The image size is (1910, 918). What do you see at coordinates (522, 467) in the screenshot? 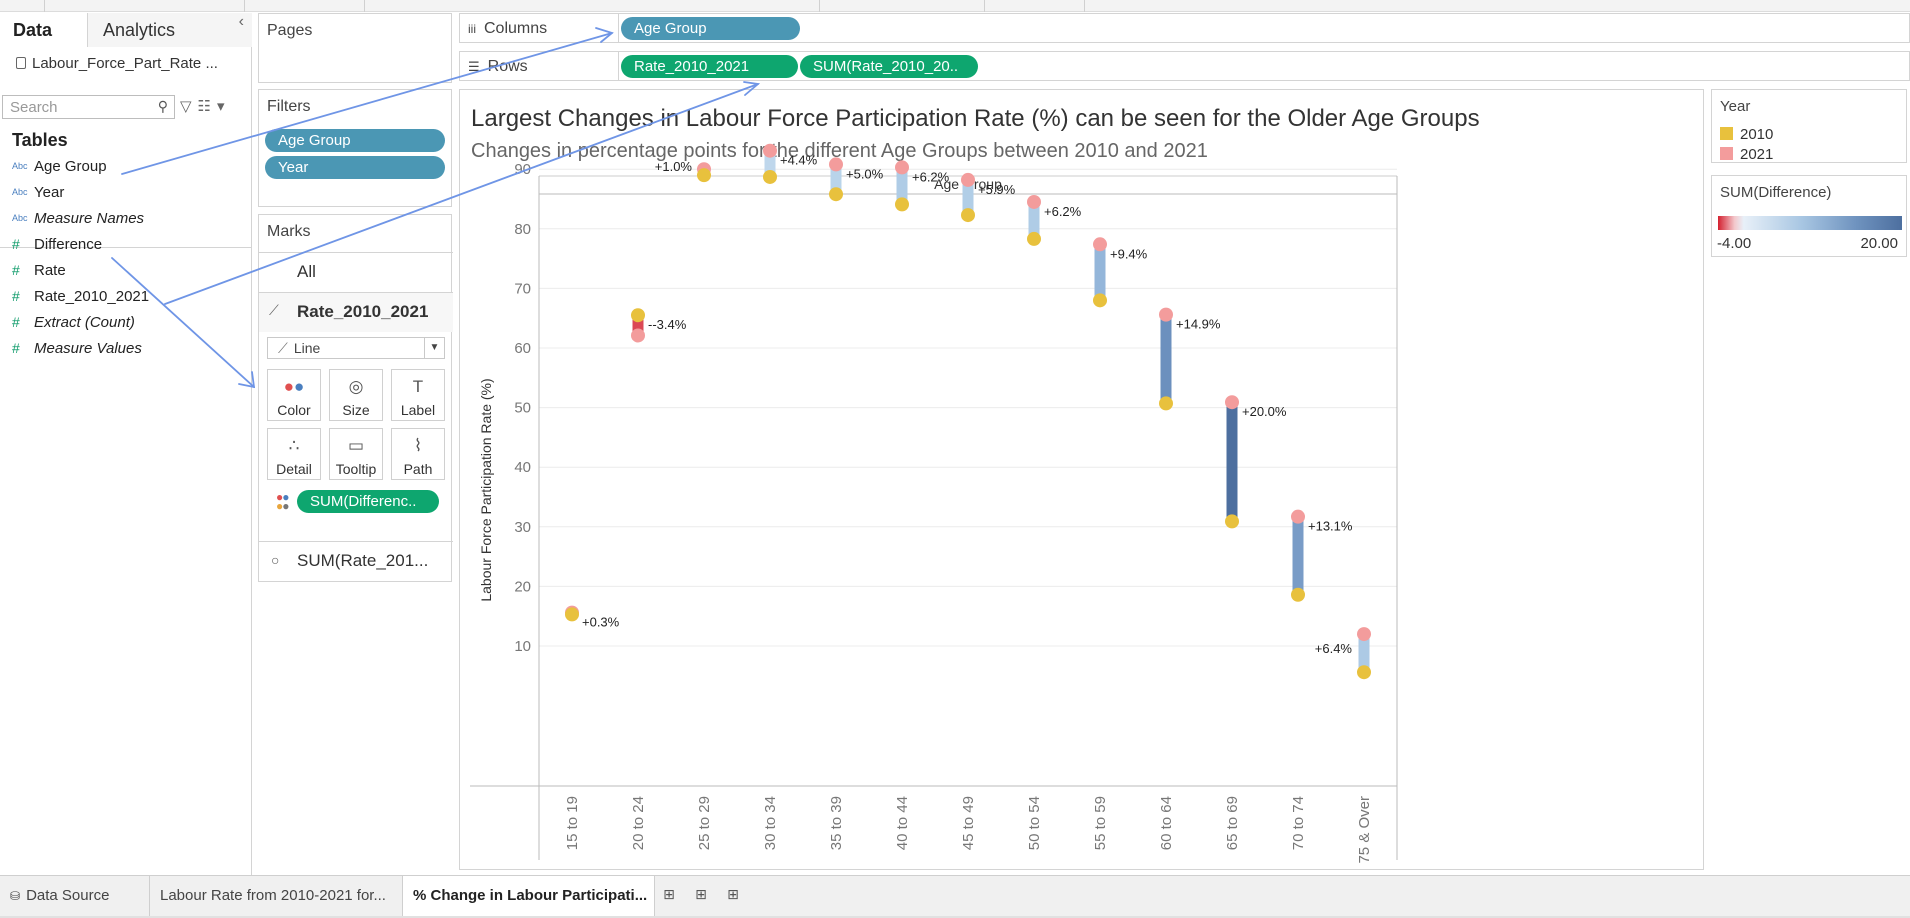
I see `y-tick-label: 40` at bounding box center [522, 467].